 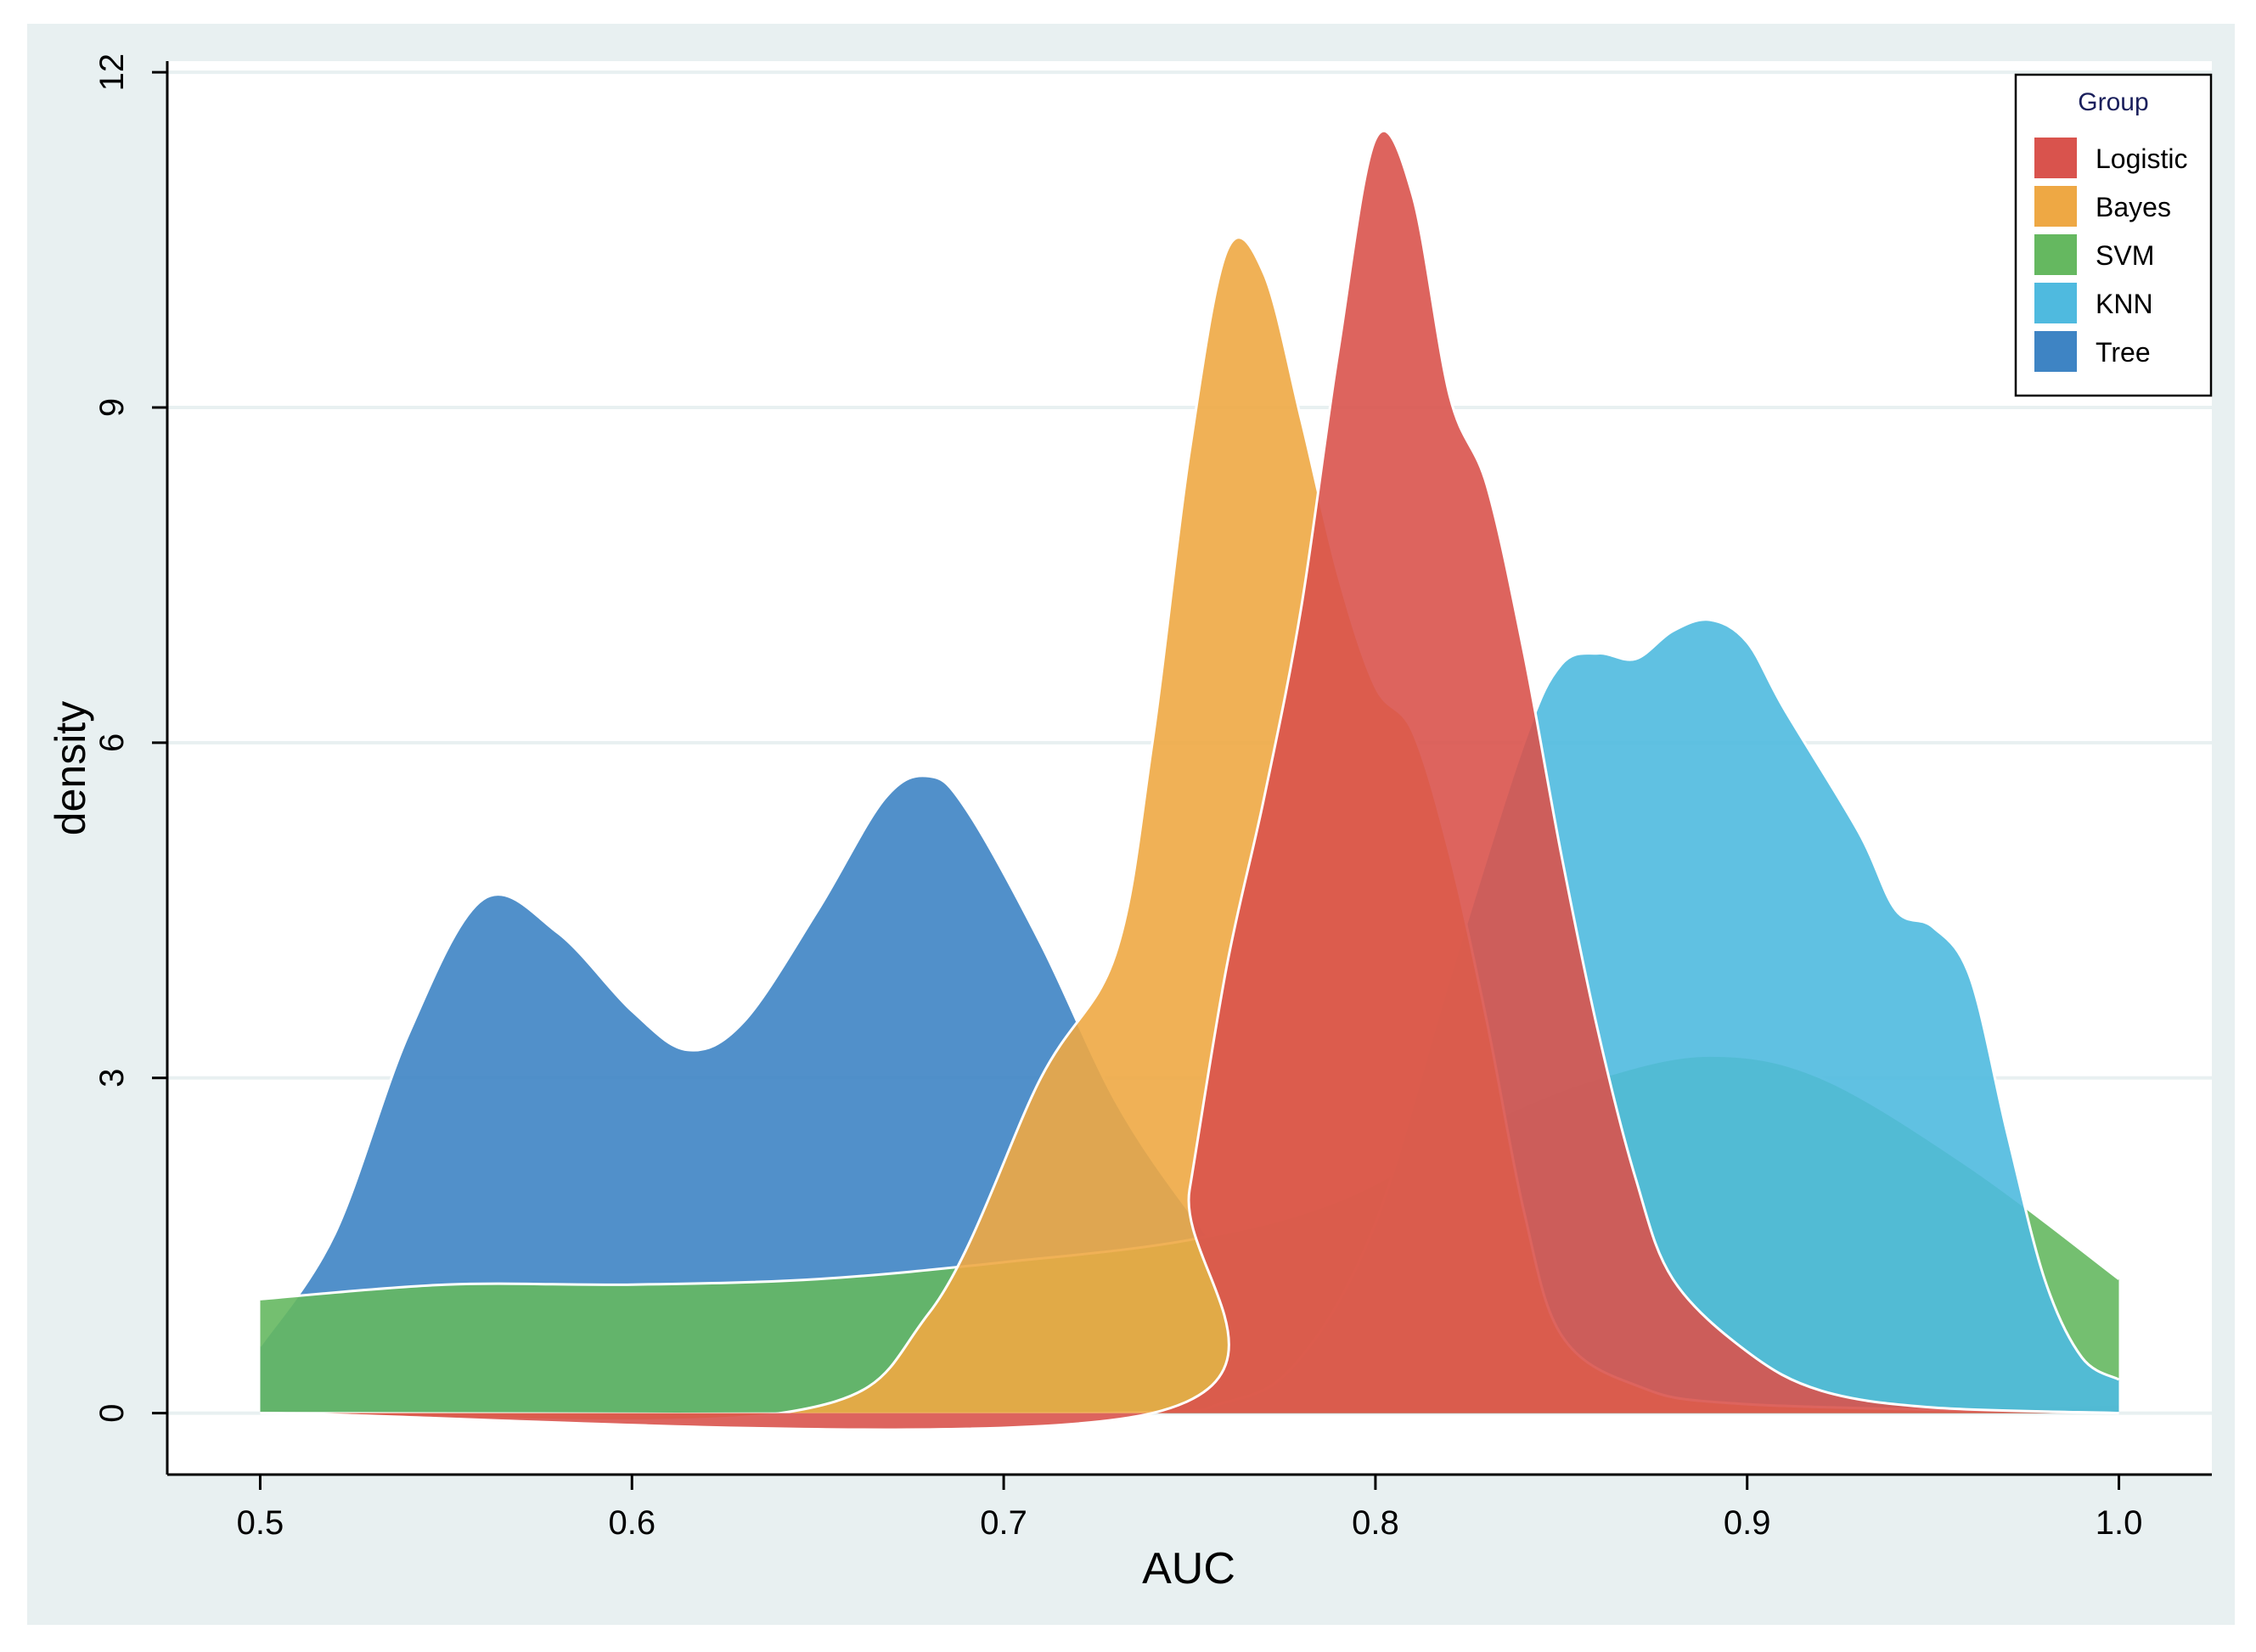 I want to click on legend-label-logistic: Logistic, so click(x=2142, y=158).